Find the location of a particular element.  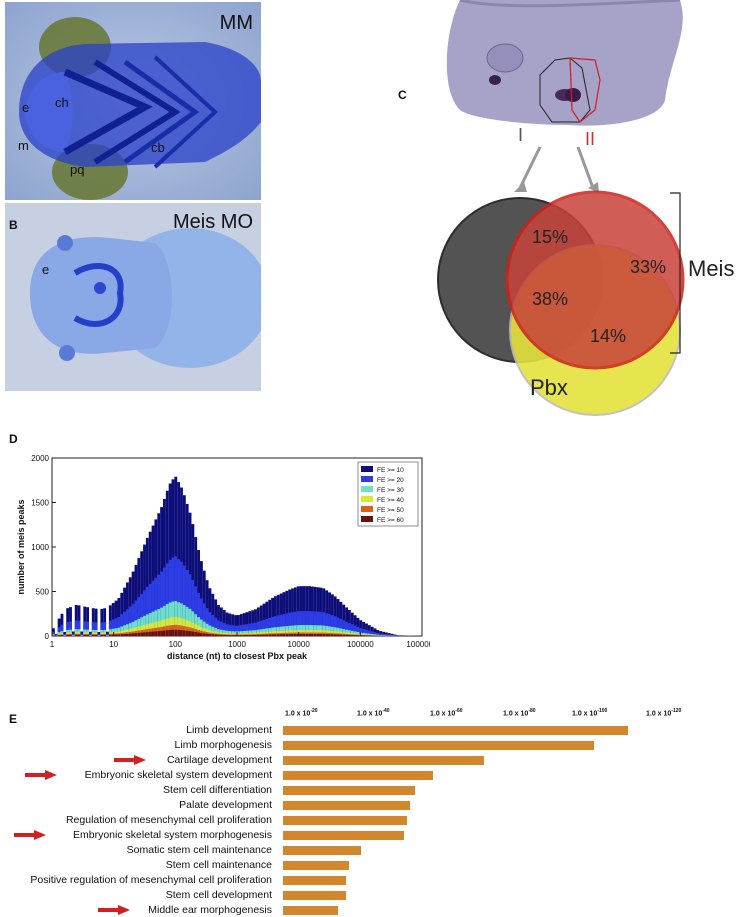

arrow-II is located at coordinates (585, 167).